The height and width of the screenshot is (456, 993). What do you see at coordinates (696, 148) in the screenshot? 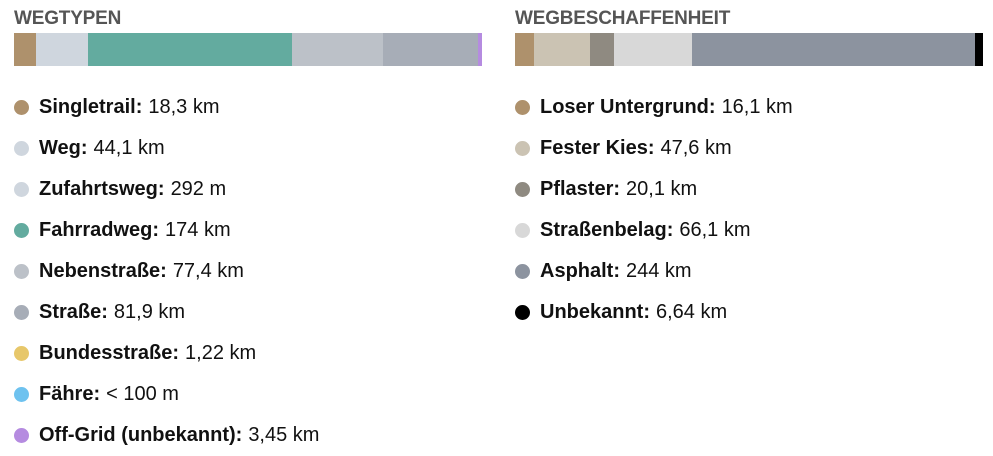
I see `legend-item-value: 47,6 km` at bounding box center [696, 148].